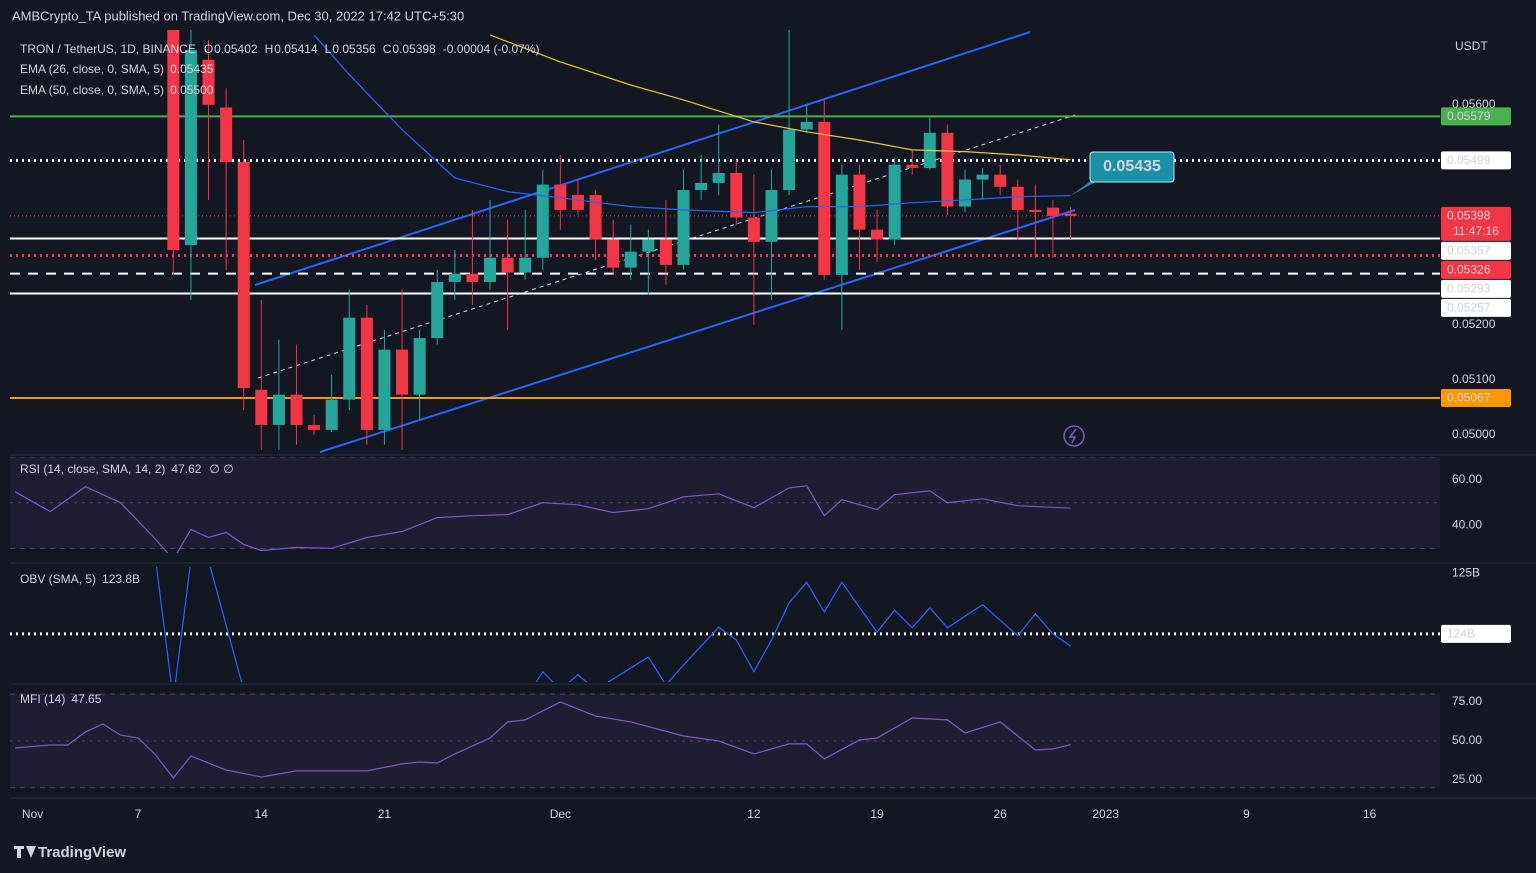  What do you see at coordinates (414, 49) in the screenshot?
I see `legend-text: 0.05398` at bounding box center [414, 49].